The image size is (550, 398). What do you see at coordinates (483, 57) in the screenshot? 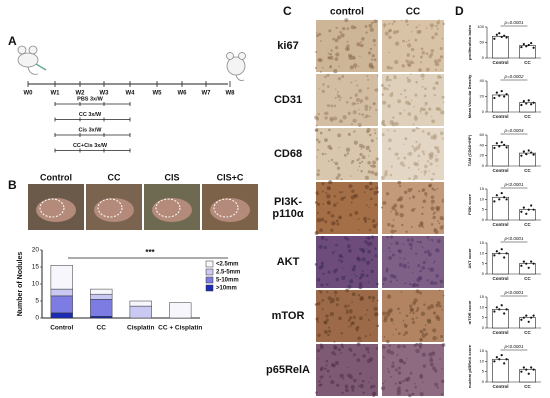
I see `y-tick-label: 0` at bounding box center [483, 57].